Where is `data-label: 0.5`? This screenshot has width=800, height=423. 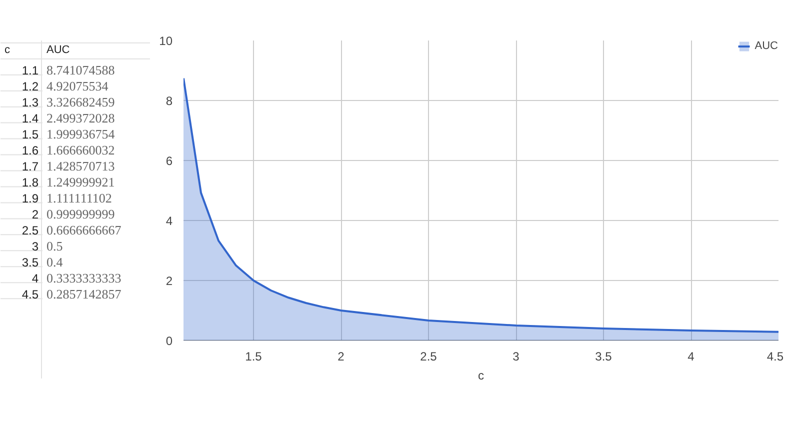 data-label: 0.5 is located at coordinates (54, 246).